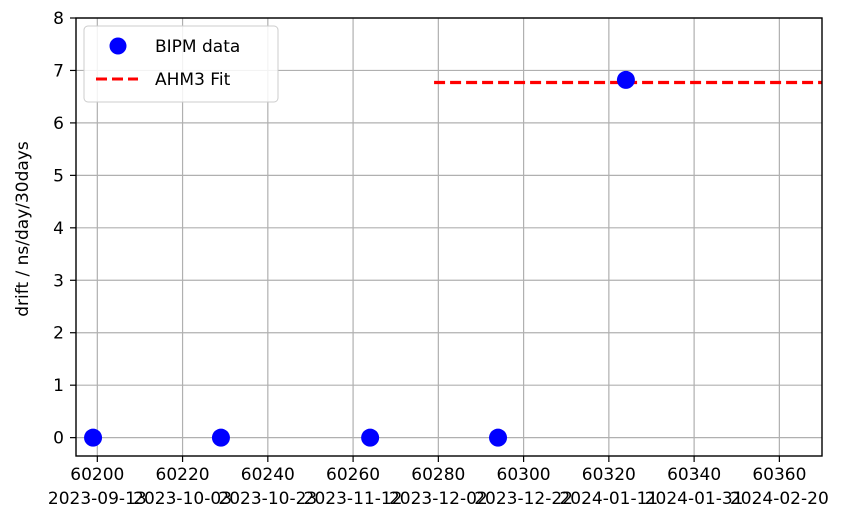 The image size is (848, 522). What do you see at coordinates (97, 475) in the screenshot?
I see `x-tick-label: 60200` at bounding box center [97, 475].